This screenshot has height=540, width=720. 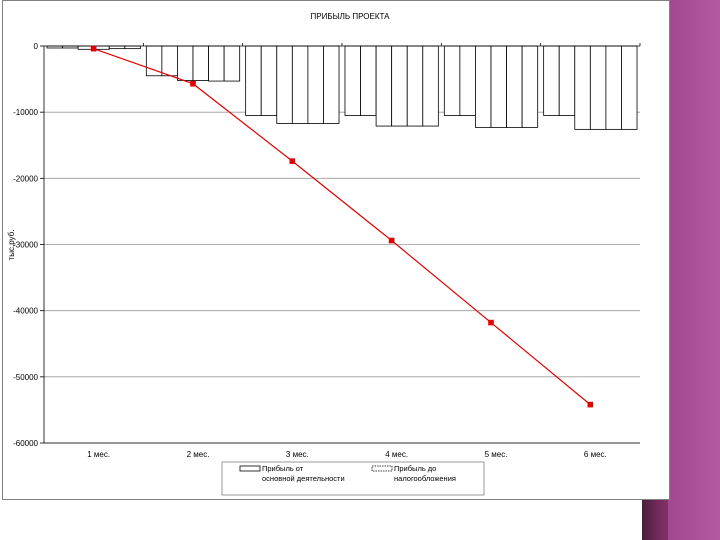 What do you see at coordinates (25, 178) in the screenshot?
I see `y-tick-label: -20000` at bounding box center [25, 178].